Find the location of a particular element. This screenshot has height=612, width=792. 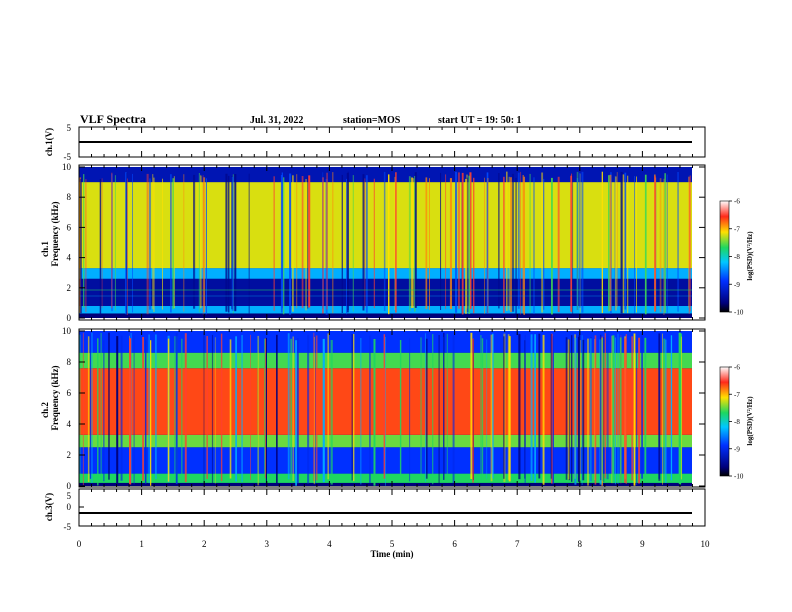

time-tick-label: 2 is located at coordinates (204, 544).